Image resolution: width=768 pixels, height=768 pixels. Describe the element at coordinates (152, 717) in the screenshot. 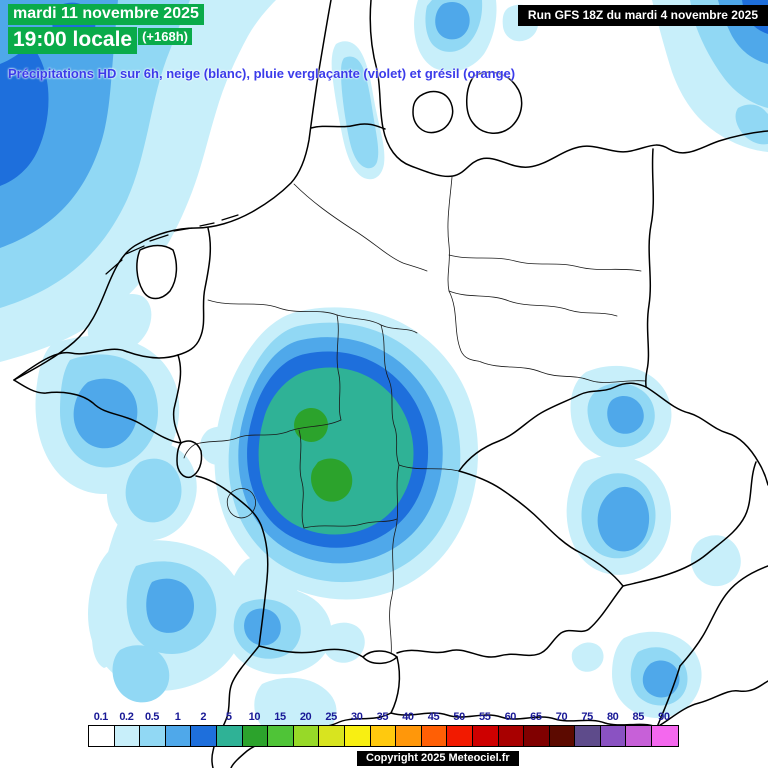

I see `legend-value: 0.5` at that location.